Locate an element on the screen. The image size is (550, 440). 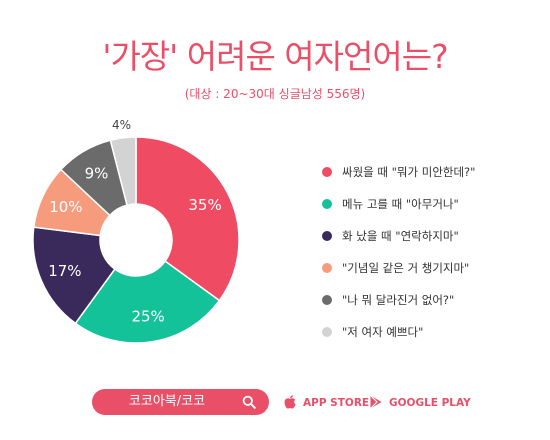
slice-value-label-5: 4% is located at coordinates (121, 125).